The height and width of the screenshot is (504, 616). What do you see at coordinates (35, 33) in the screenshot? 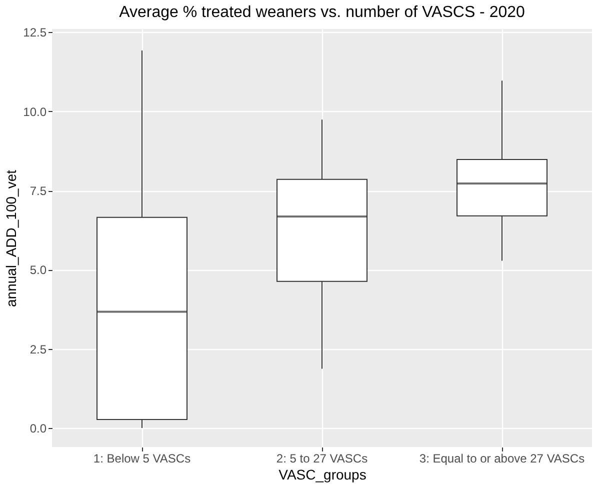
I see `y-tick-label: 12.5` at bounding box center [35, 33].